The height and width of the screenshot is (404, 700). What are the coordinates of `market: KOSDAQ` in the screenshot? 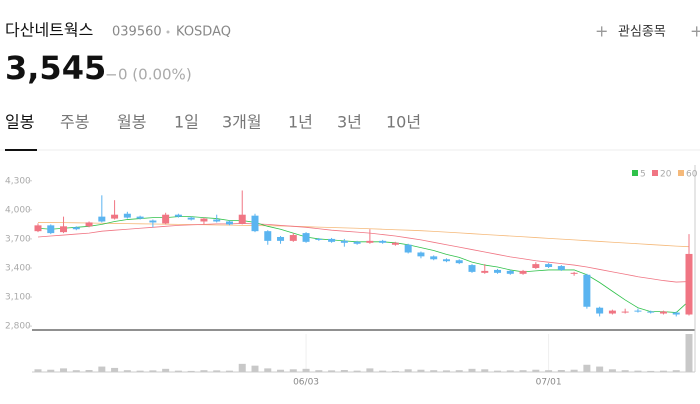 It's located at (203, 32).